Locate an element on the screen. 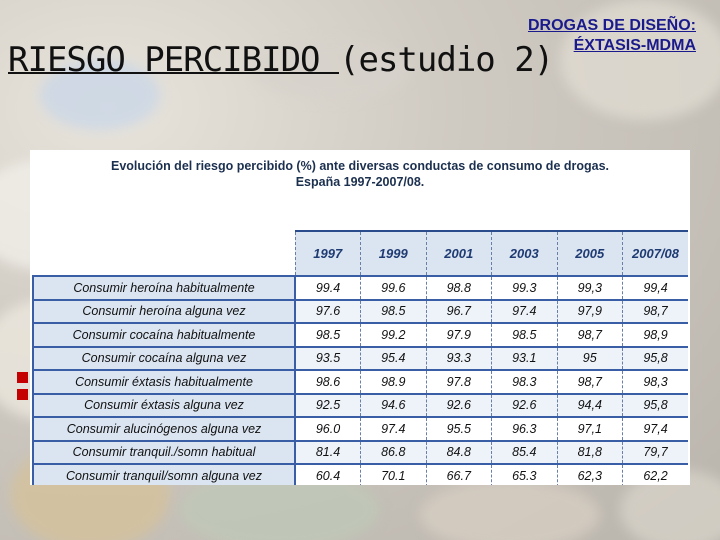 The height and width of the screenshot is (540, 720). value-cell: 92.5 is located at coordinates (327, 404).